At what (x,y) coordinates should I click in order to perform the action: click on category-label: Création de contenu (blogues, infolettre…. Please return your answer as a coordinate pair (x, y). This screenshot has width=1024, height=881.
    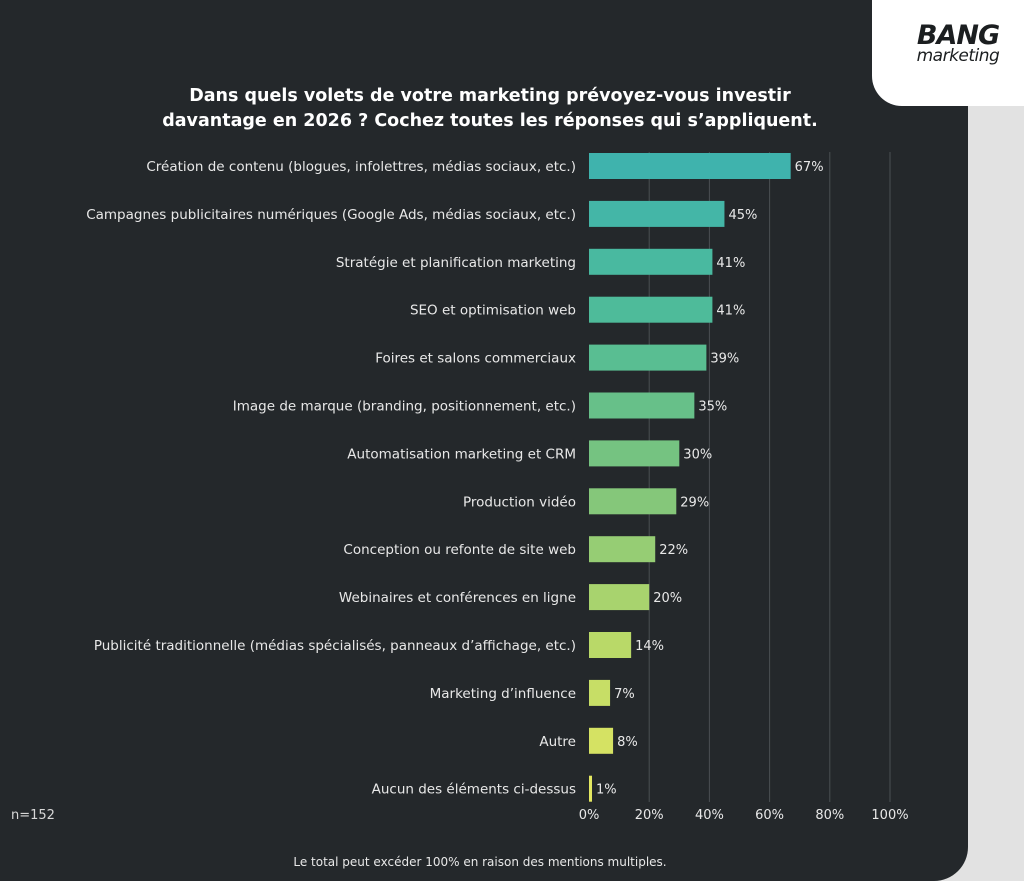
    Looking at the image, I should click on (361, 167).